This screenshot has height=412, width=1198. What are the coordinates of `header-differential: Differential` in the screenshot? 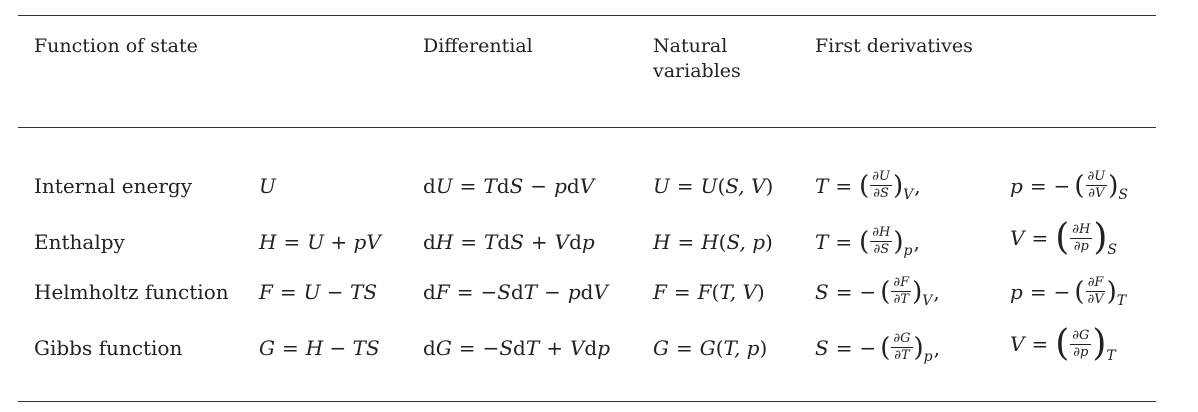 It's located at (478, 46).